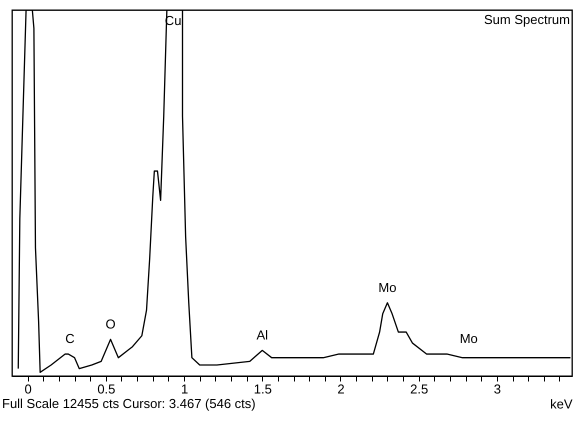 The image size is (574, 423). I want to click on x-tick-label: 1.5, so click(263, 389).